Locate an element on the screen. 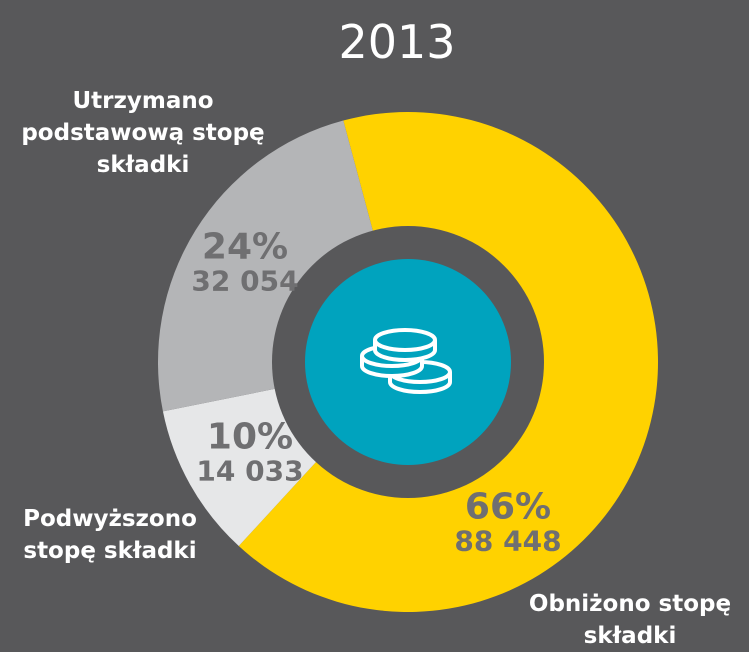 This screenshot has width=749, height=652. slice-label: 66% 88 448 is located at coordinates (507, 521).